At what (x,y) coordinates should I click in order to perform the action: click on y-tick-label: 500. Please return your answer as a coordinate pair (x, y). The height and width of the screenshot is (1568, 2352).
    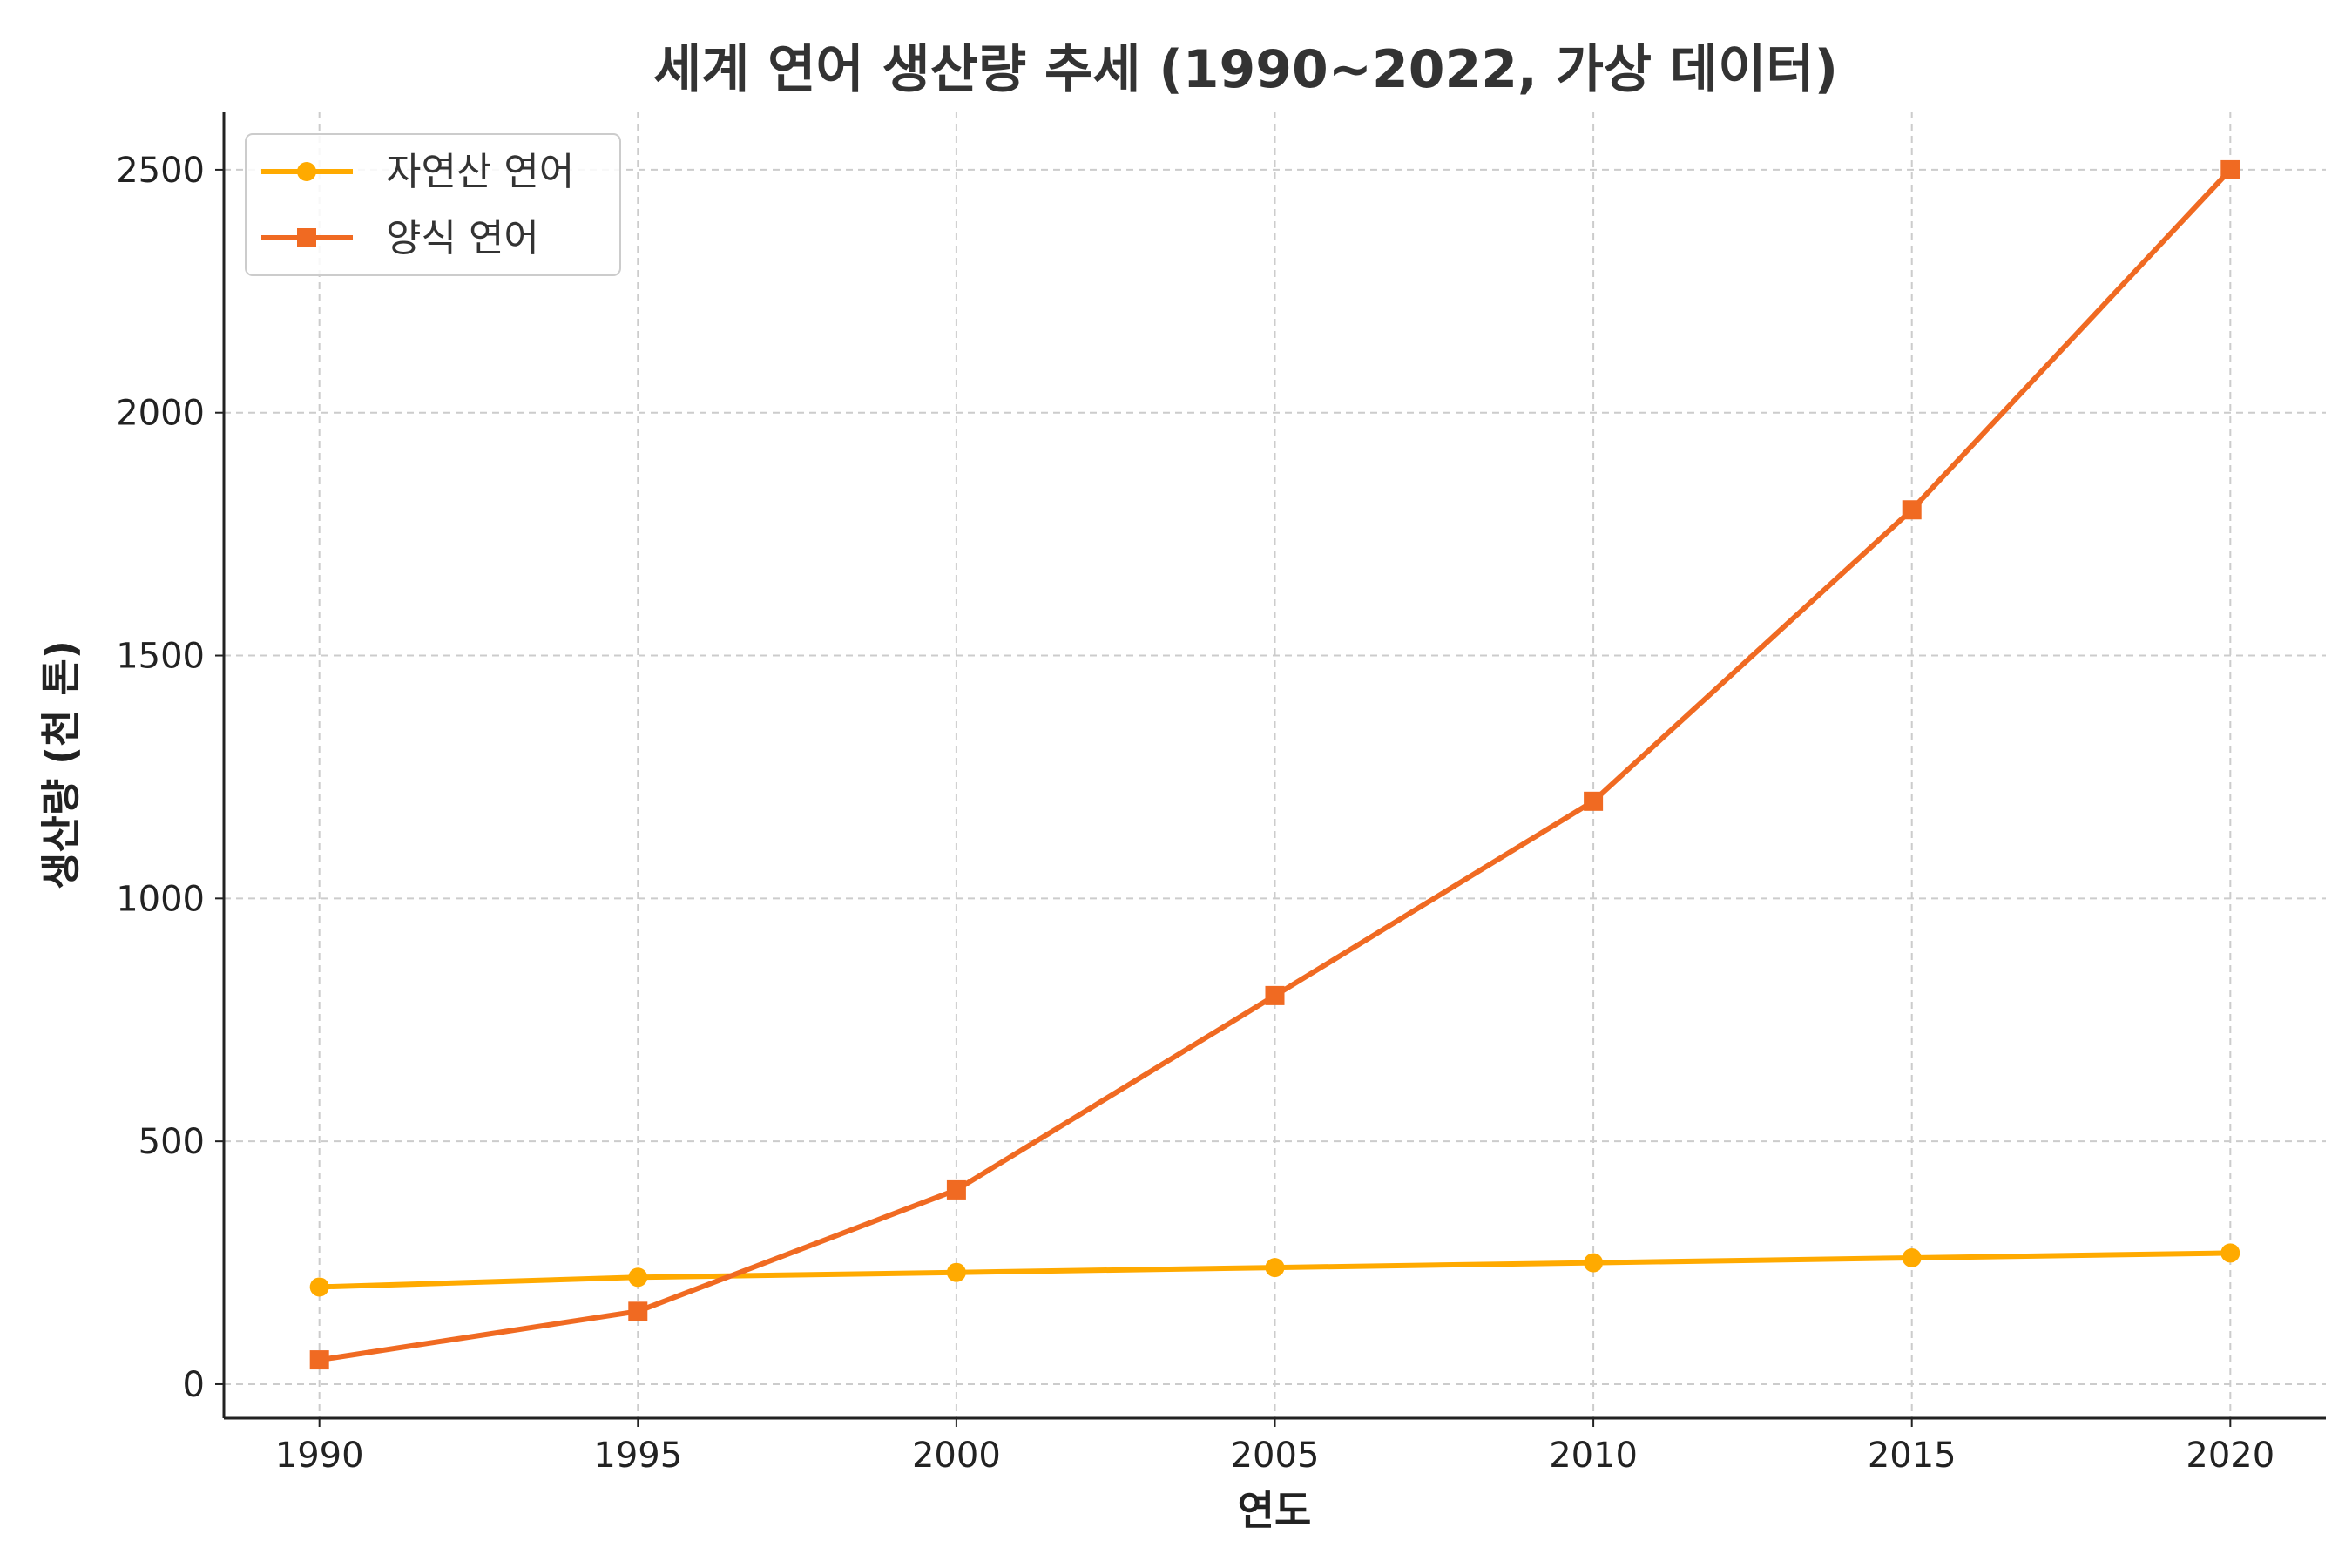
    Looking at the image, I should click on (172, 1142).